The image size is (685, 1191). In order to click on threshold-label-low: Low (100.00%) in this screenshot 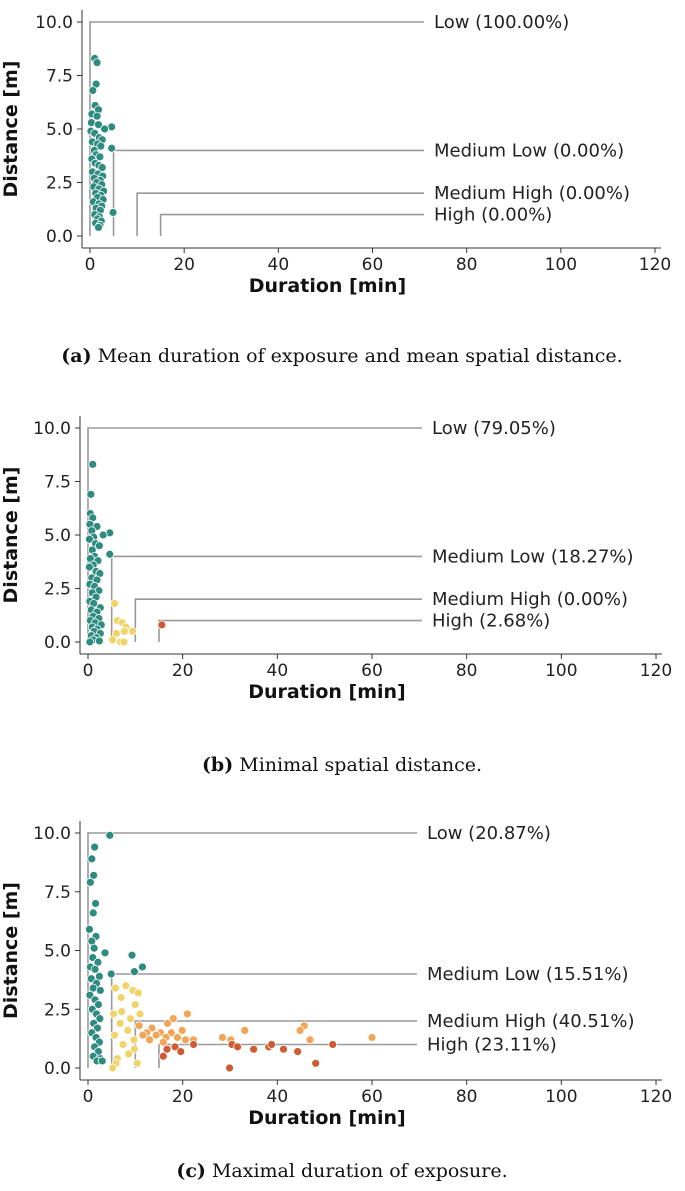, I will do `click(501, 22)`.